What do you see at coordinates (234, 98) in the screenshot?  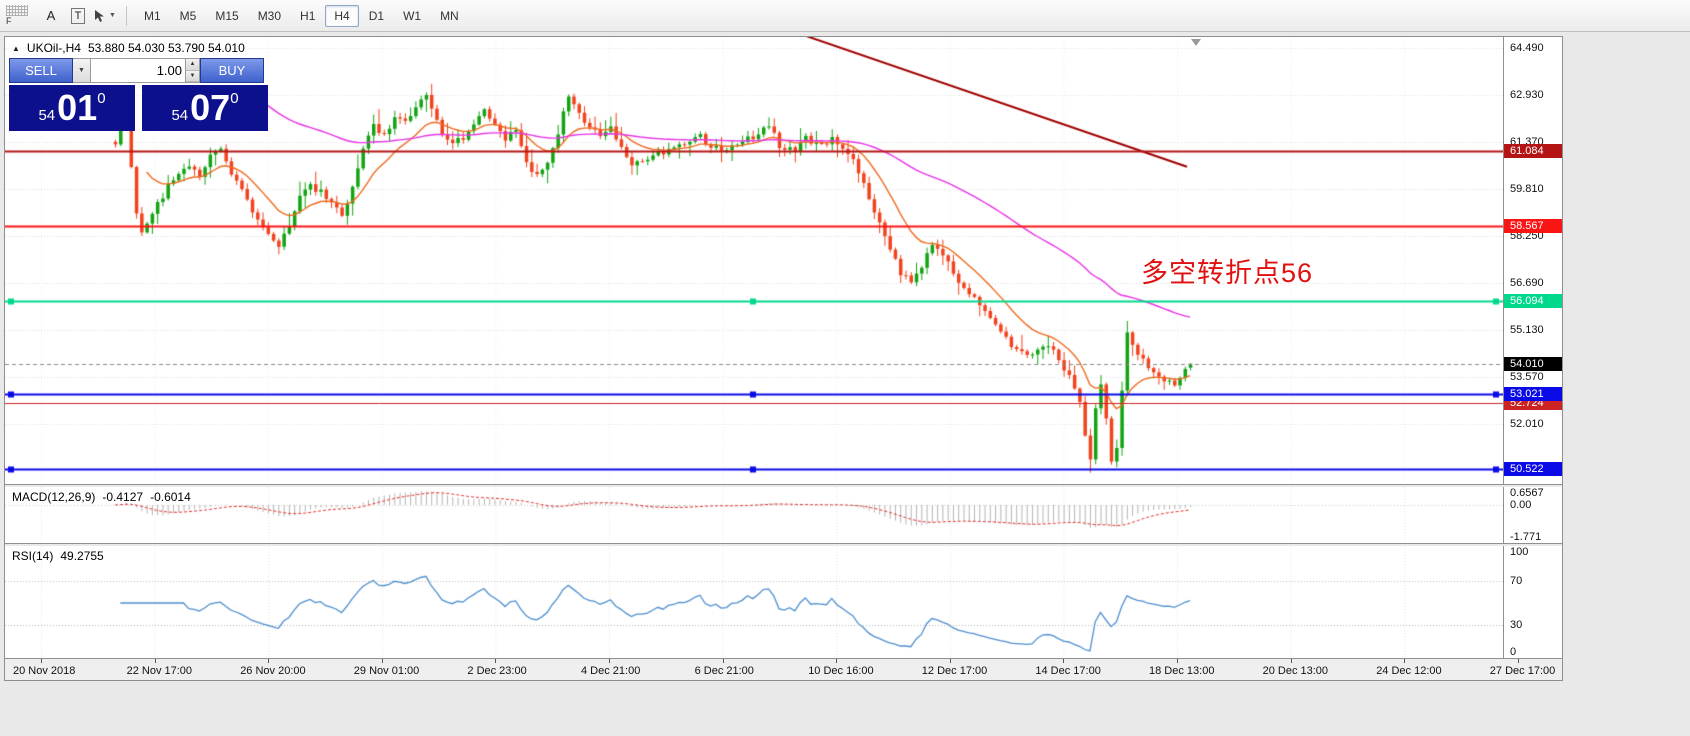 I see `buy-price-point: 0` at bounding box center [234, 98].